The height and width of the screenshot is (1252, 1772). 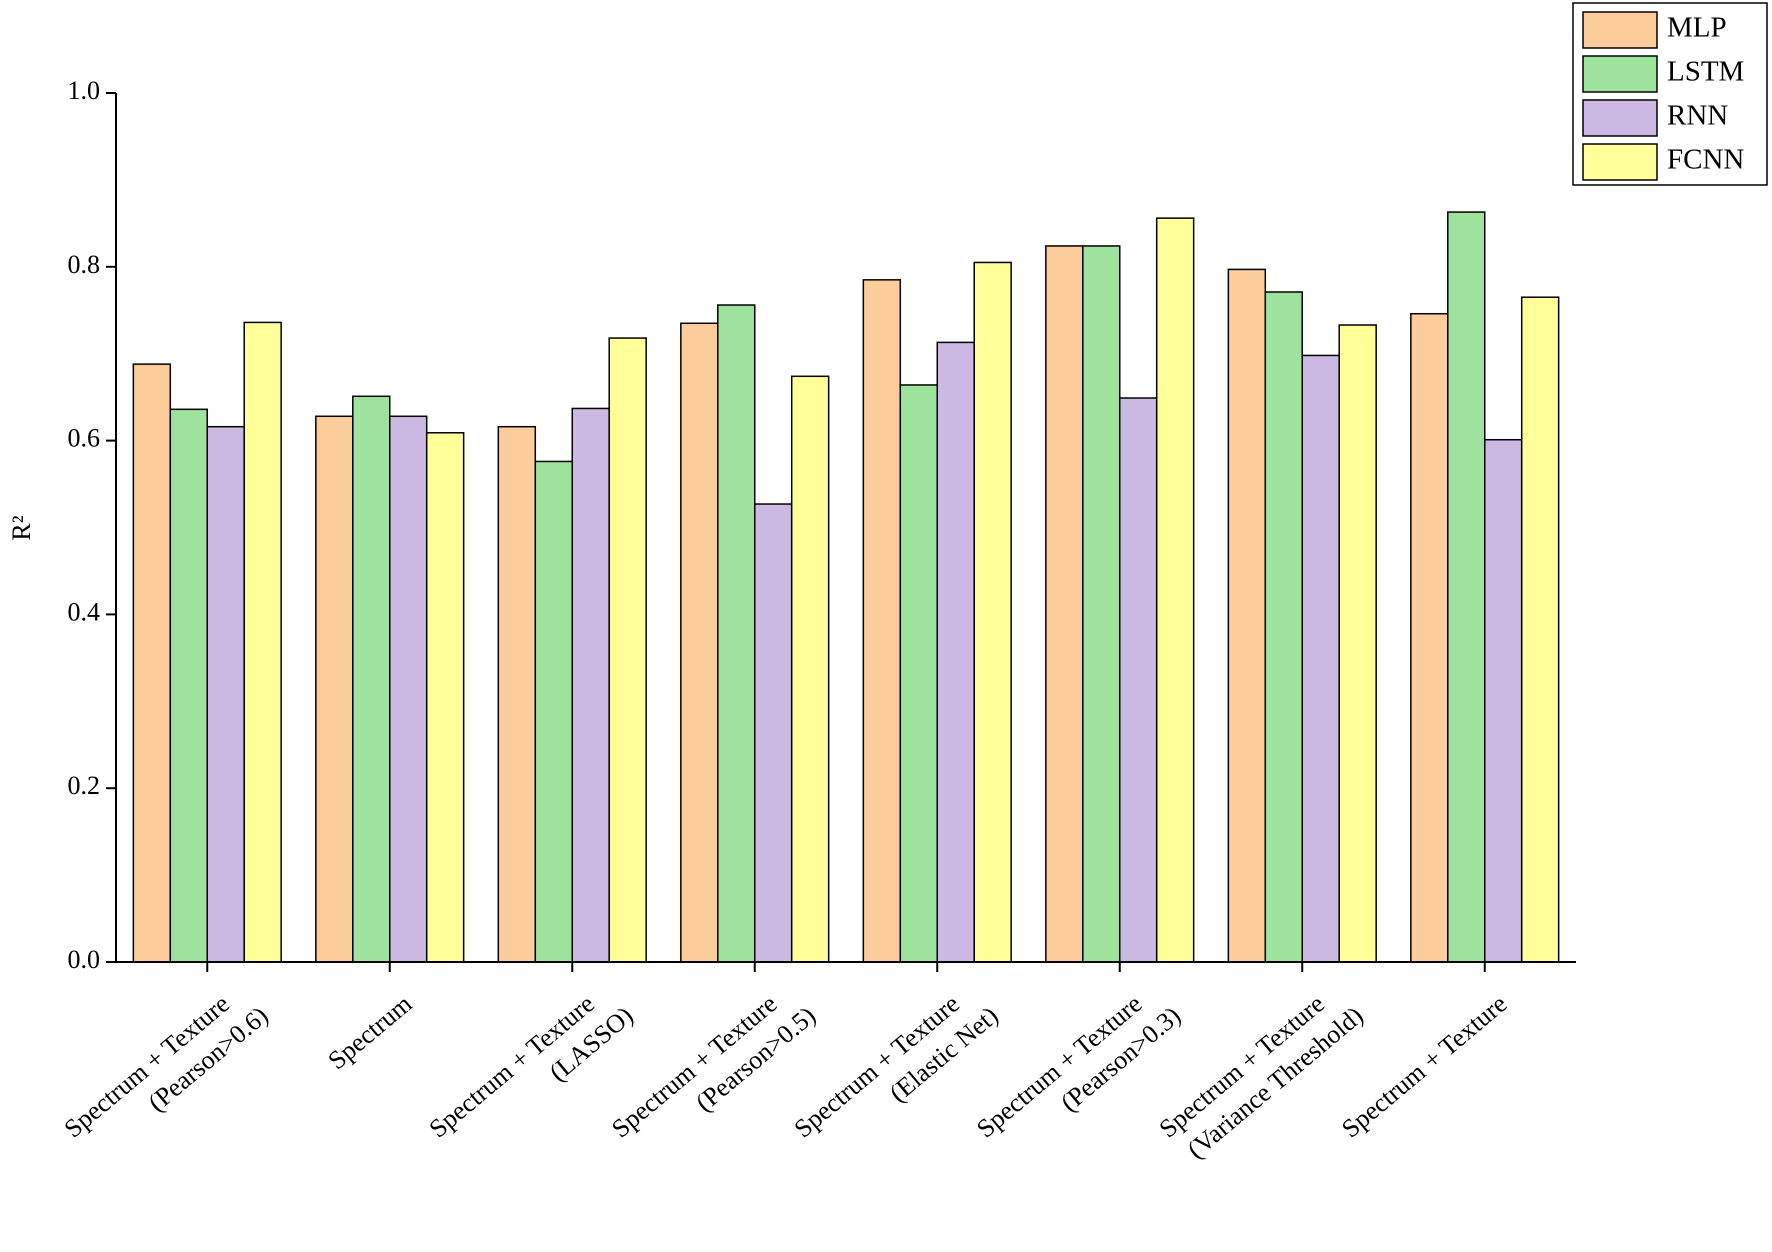 What do you see at coordinates (21, 527) in the screenshot?
I see `y-axis-label: R²` at bounding box center [21, 527].